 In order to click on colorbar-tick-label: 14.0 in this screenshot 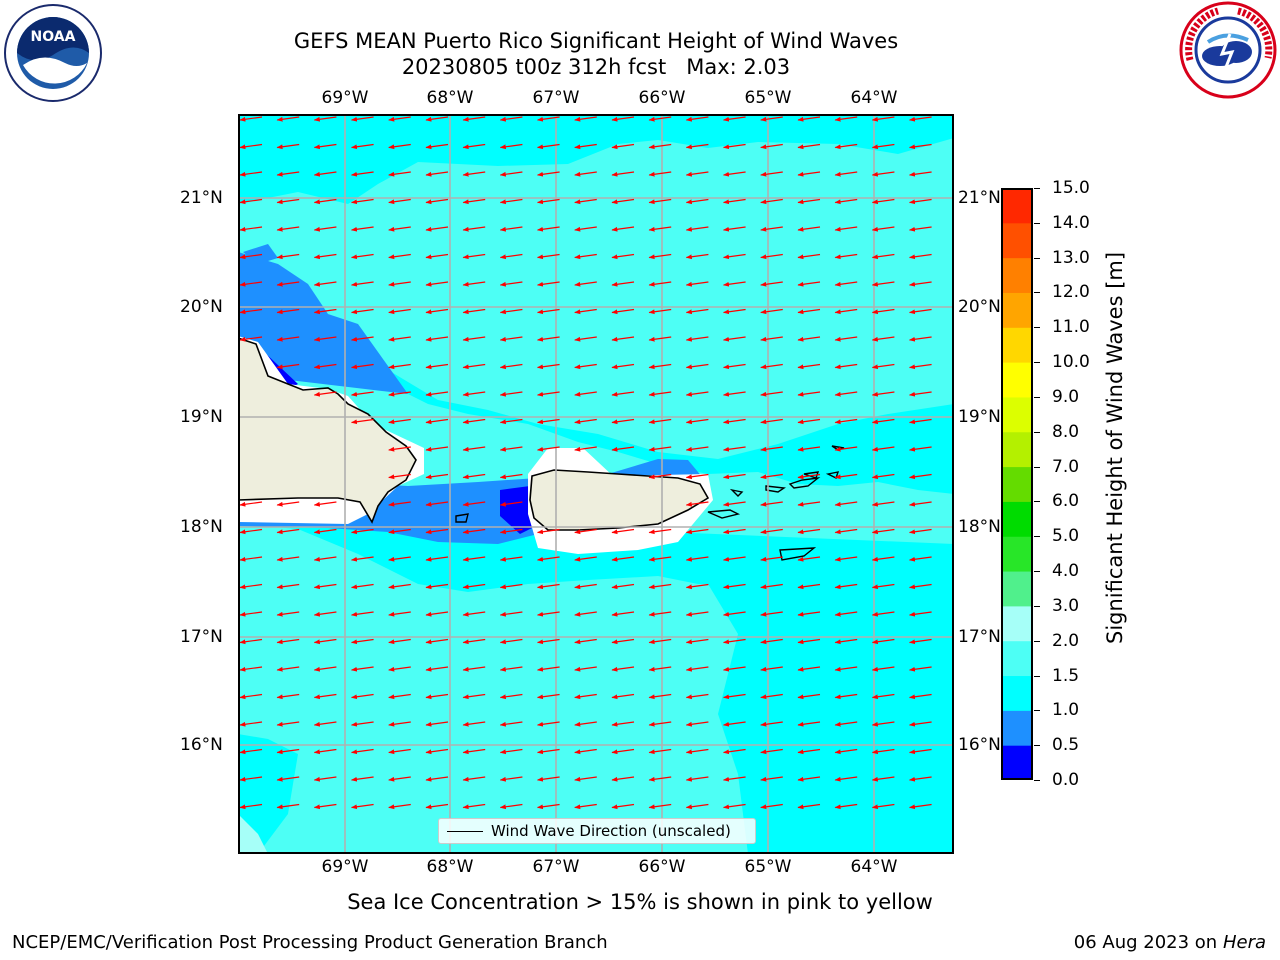, I will do `click(1071, 222)`.